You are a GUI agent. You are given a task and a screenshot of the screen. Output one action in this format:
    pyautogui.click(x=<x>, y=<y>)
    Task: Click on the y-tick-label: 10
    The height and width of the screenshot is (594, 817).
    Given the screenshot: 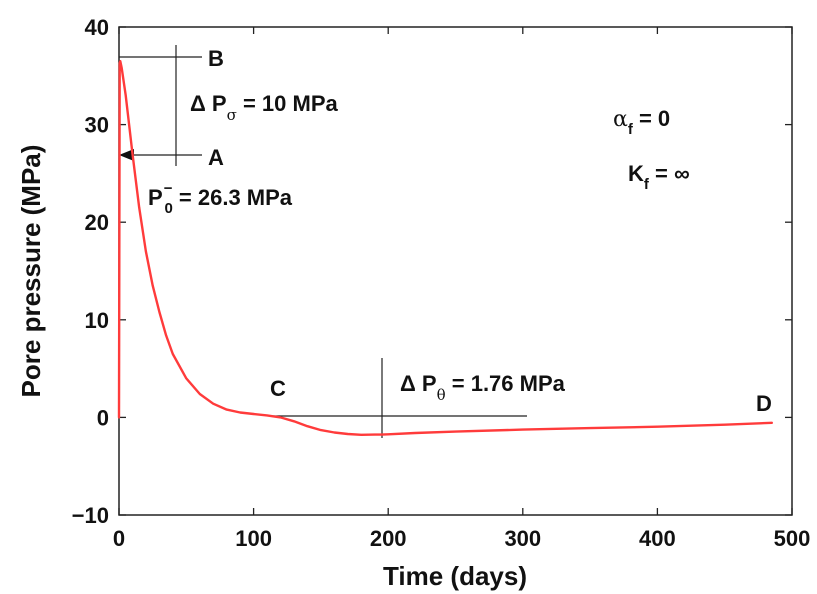 What is the action you would take?
    pyautogui.click(x=97, y=320)
    